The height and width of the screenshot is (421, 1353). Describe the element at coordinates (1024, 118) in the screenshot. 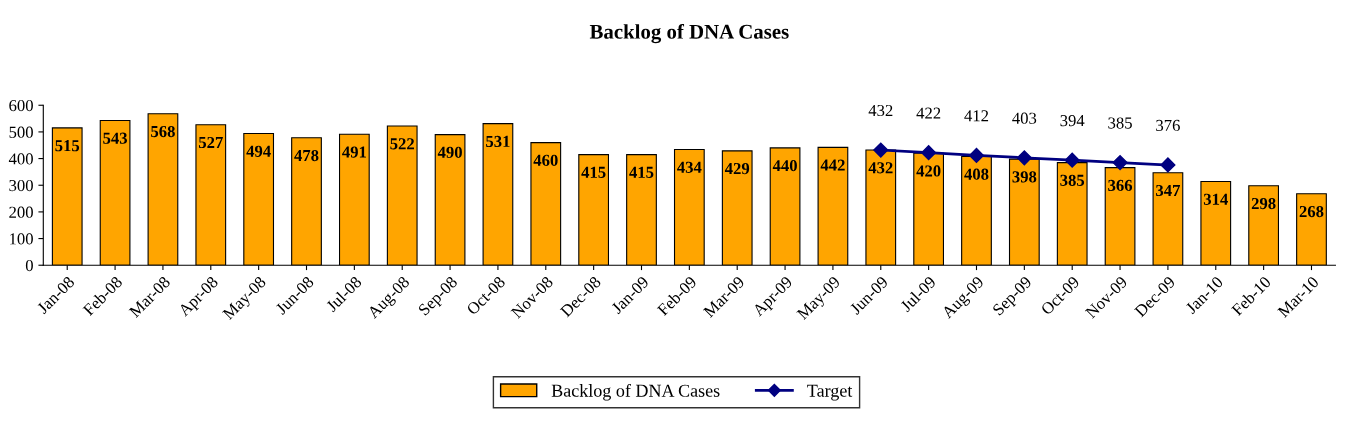

I see `data-label: 403` at that location.